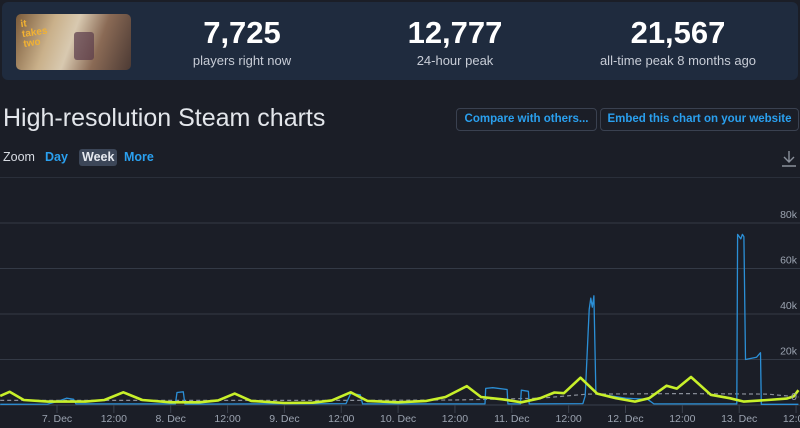 Image resolution: width=800 pixels, height=428 pixels. What do you see at coordinates (242, 32) in the screenshot?
I see `stat-value: 7,725` at bounding box center [242, 32].